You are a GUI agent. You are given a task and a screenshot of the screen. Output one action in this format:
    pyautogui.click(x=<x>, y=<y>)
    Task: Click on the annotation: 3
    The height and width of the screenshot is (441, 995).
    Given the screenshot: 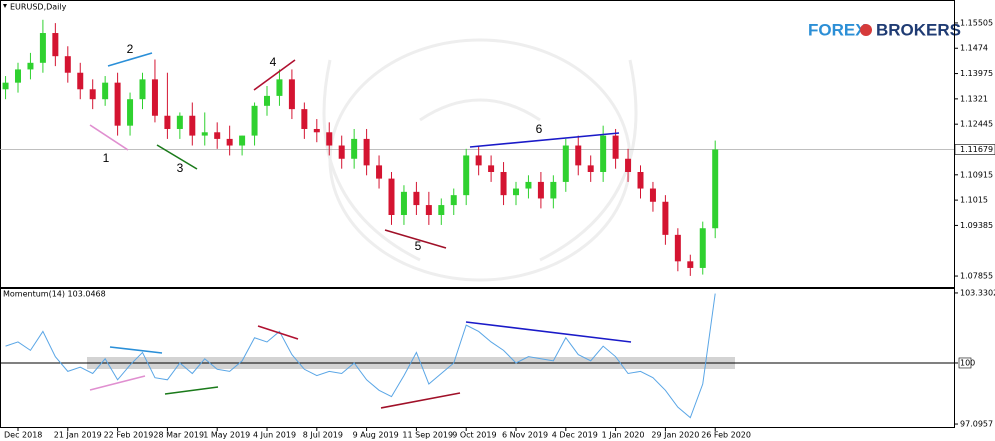 What is the action you would take?
    pyautogui.click(x=180, y=168)
    